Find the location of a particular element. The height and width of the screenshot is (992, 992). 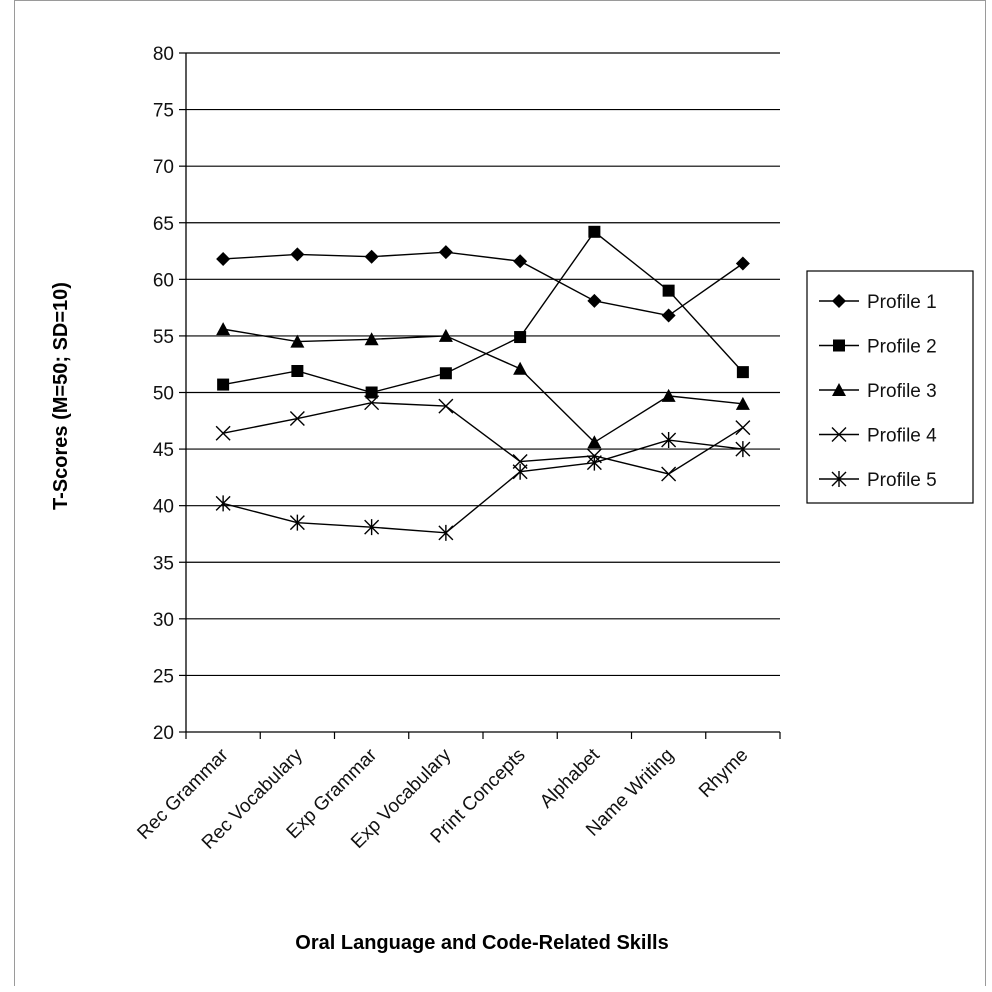

legend-item: Profile 2 is located at coordinates (878, 347).